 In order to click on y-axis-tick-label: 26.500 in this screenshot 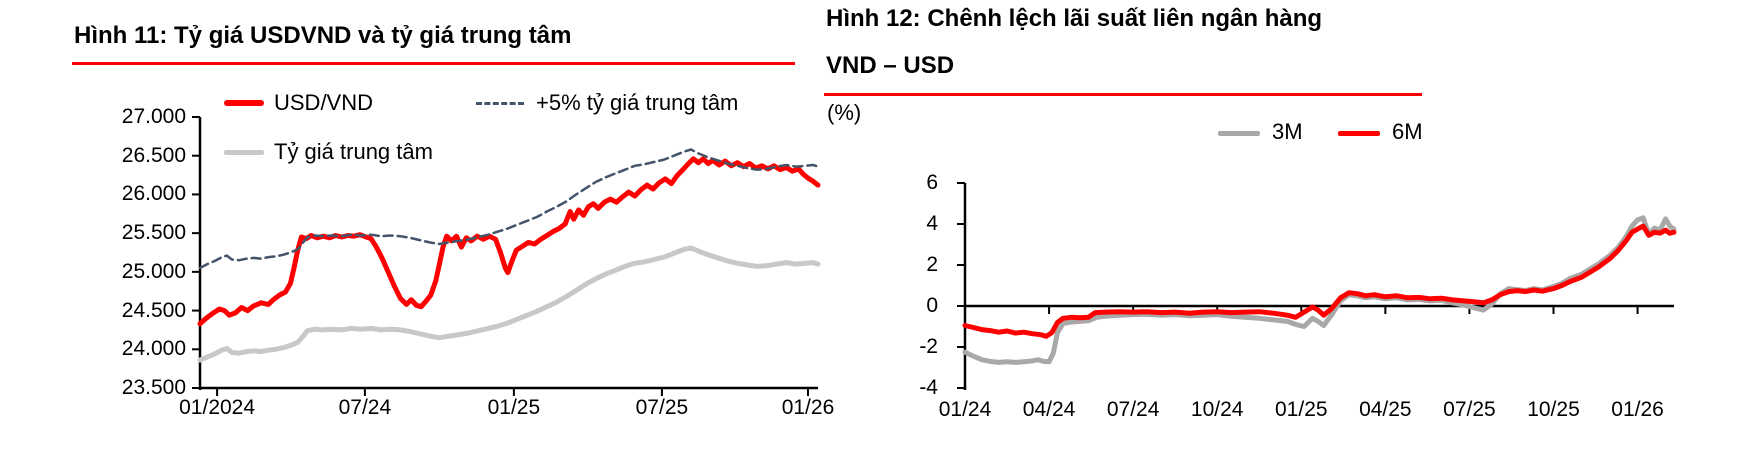, I will do `click(153, 155)`.